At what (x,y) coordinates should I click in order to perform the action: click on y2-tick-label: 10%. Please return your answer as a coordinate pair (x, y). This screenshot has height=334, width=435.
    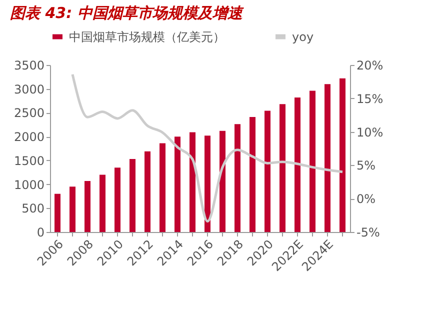
    Looking at the image, I should click on (370, 132).